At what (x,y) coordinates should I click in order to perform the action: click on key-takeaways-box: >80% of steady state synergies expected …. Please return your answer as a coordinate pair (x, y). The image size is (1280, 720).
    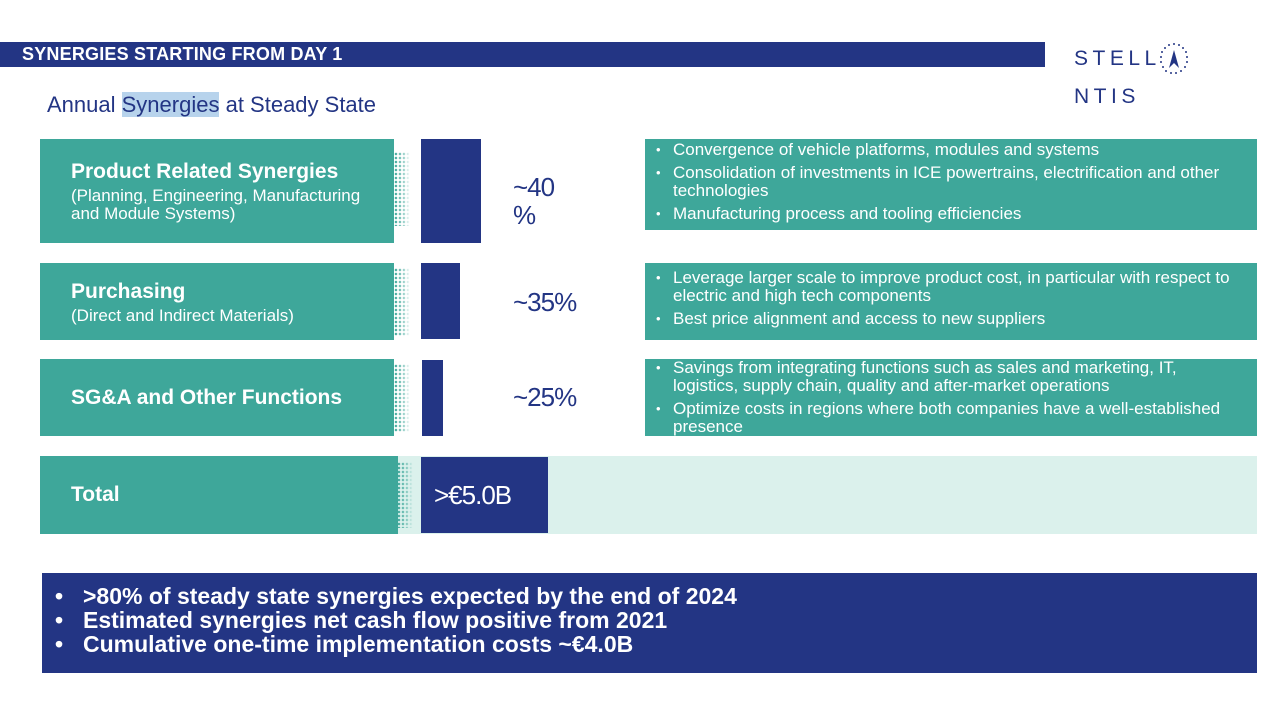
    Looking at the image, I should click on (649, 623).